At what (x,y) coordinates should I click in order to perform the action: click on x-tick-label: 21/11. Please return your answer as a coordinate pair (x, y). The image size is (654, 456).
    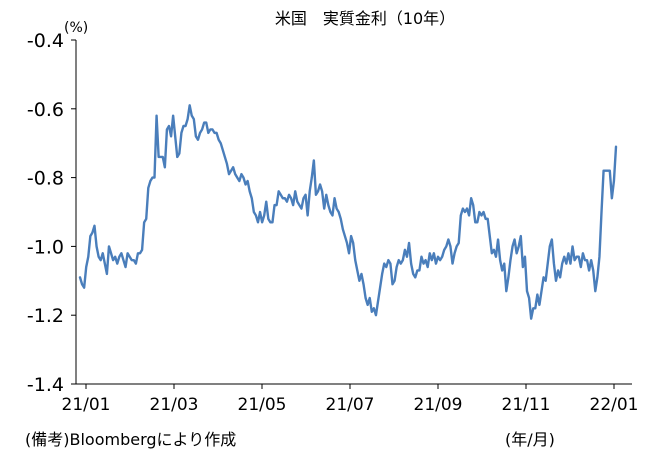
    Looking at the image, I should click on (526, 405).